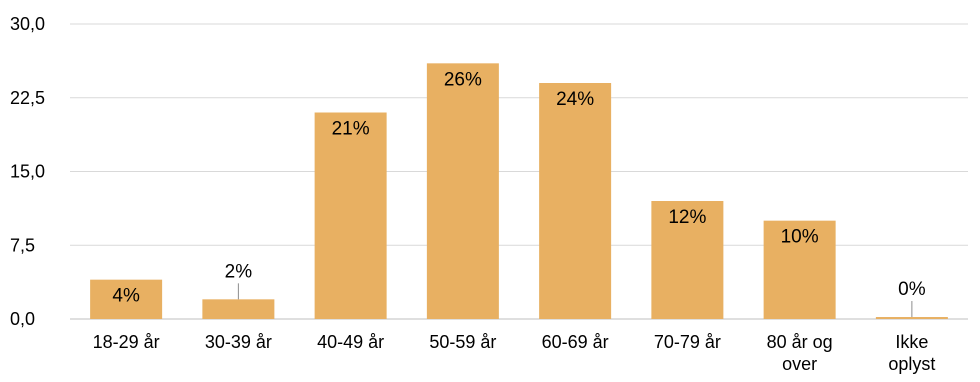 This screenshot has height=382, width=980. I want to click on x-category-label-line: 30-39 år, so click(238, 342).